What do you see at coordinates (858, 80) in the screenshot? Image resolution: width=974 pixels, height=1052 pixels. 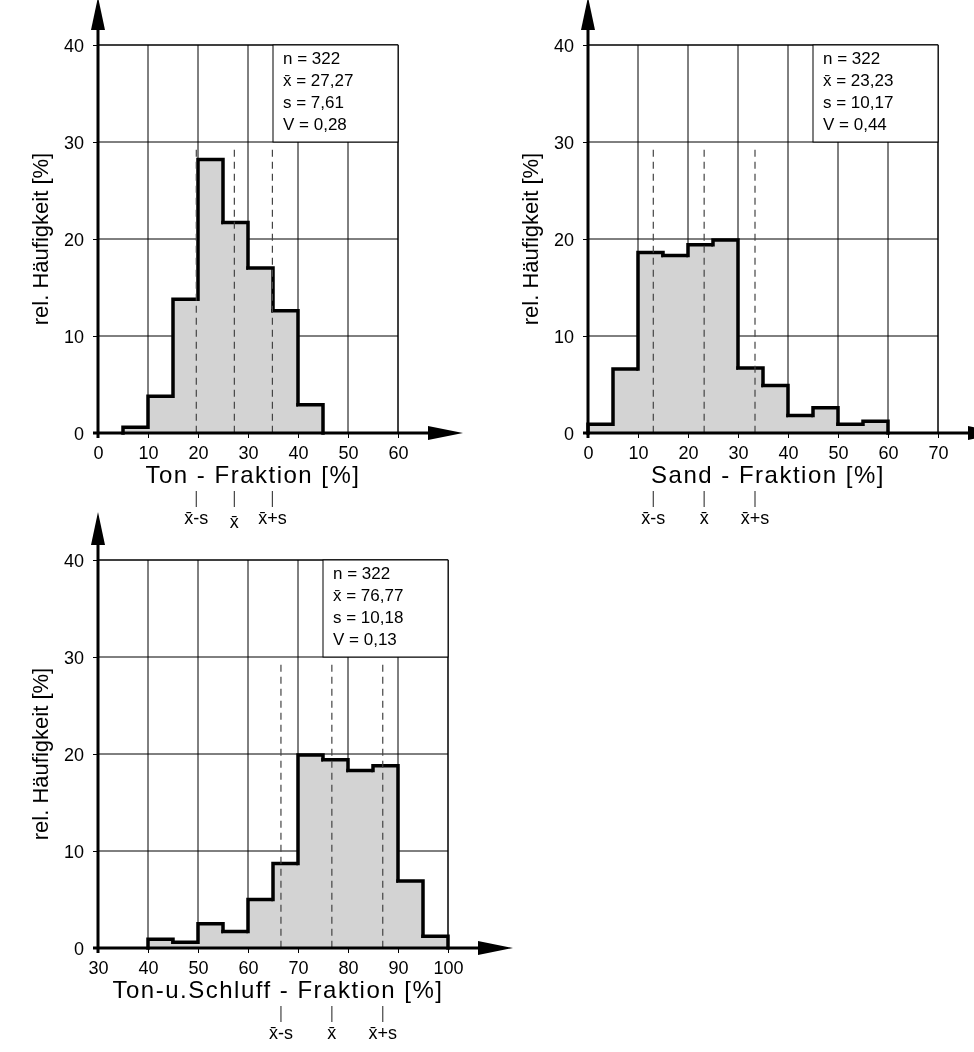 I see `annotation: x̄ = 23,23` at bounding box center [858, 80].